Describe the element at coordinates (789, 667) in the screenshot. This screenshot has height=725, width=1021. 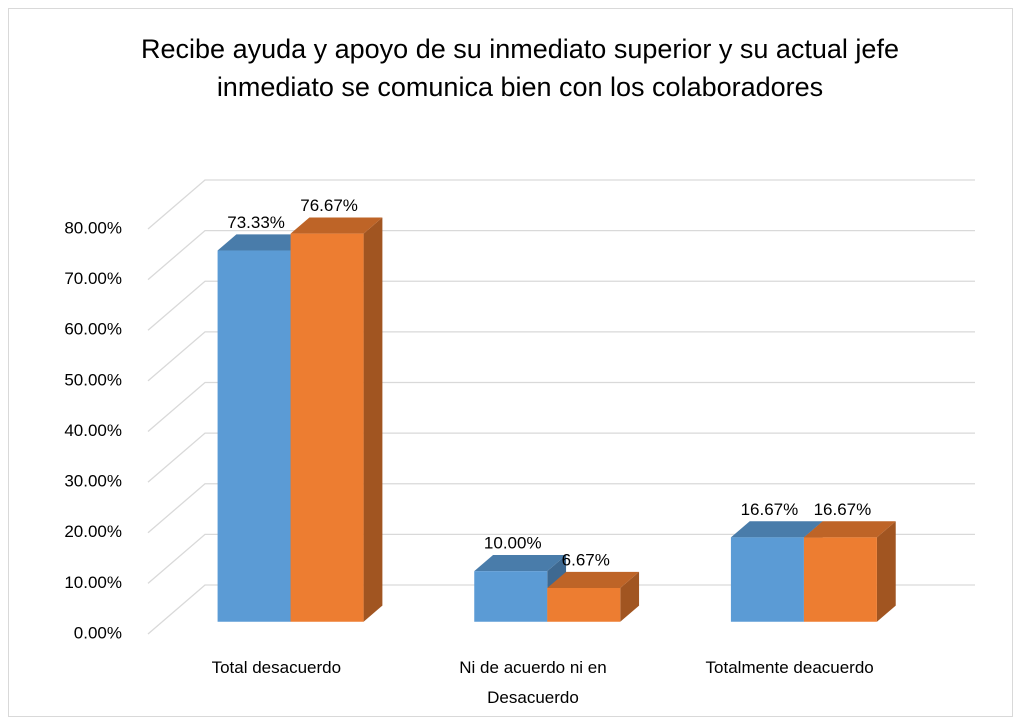
I see `x-tick-label: Totalmente deacuerdo` at that location.